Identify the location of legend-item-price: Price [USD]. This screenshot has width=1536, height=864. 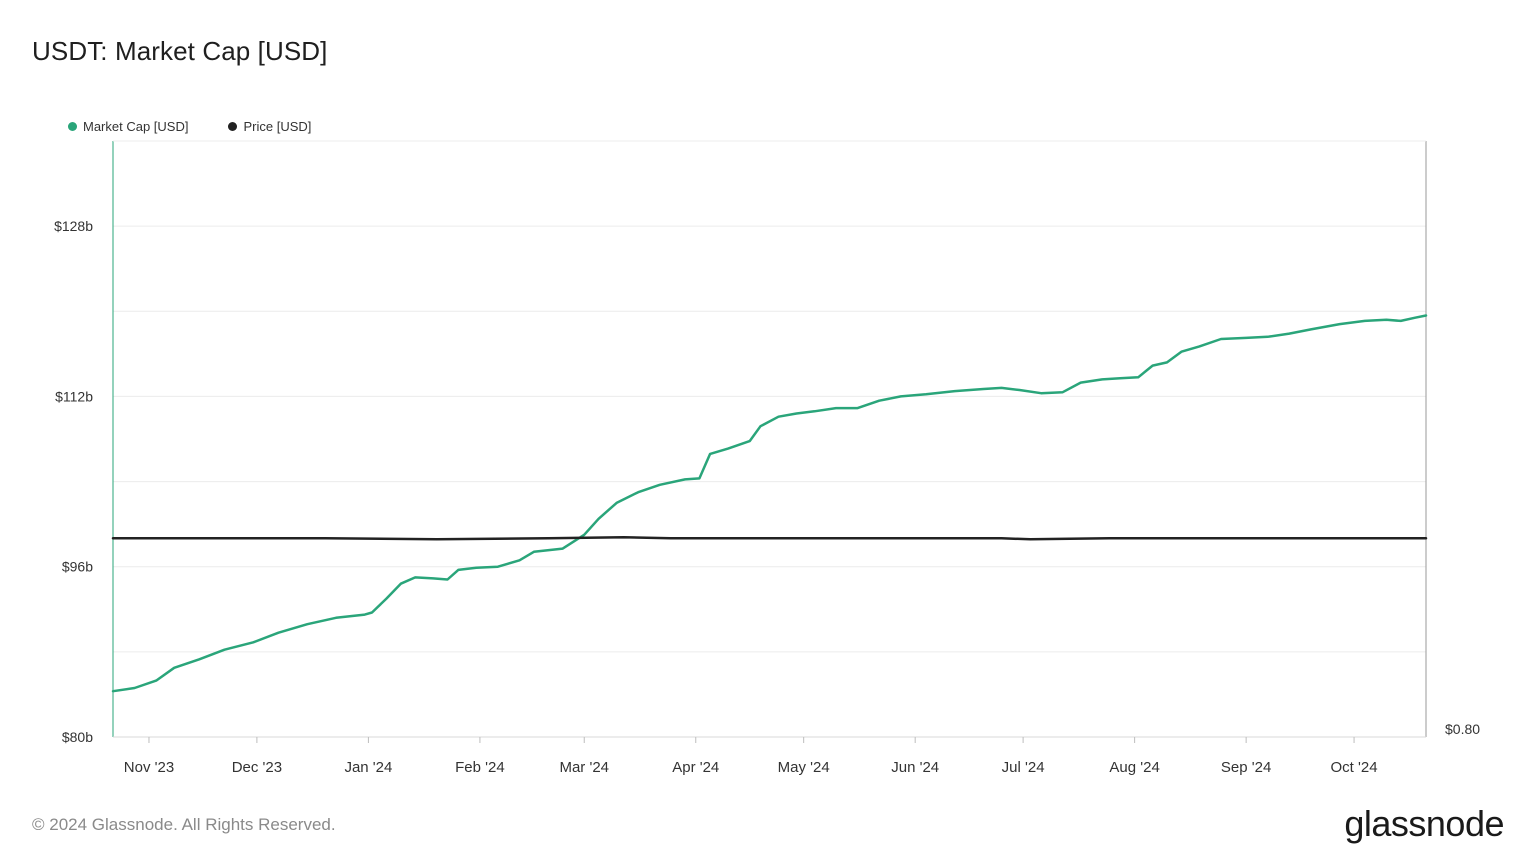
(269, 126).